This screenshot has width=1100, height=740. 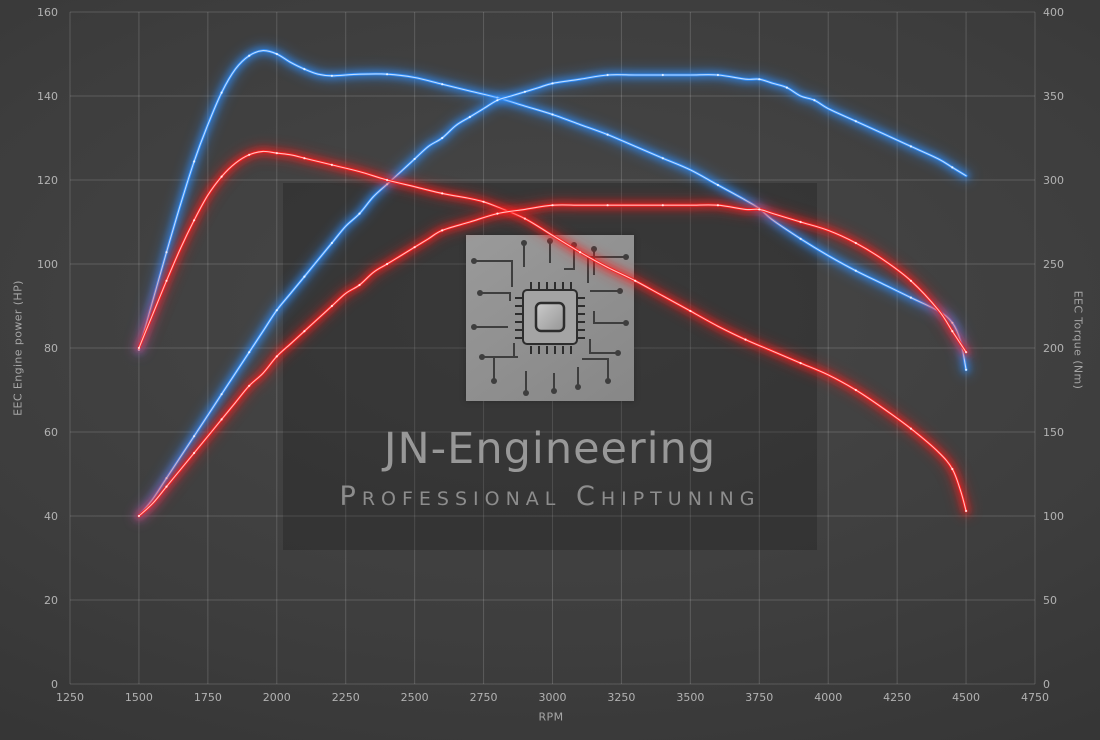 What do you see at coordinates (484, 697) in the screenshot?
I see `svg-text: 2750` at bounding box center [484, 697].